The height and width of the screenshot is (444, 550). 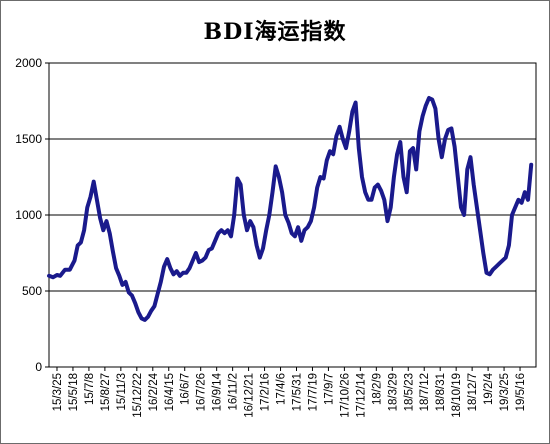 What do you see at coordinates (186, 389) in the screenshot?
I see `x-tick-label: 16/6/7` at bounding box center [186, 389].